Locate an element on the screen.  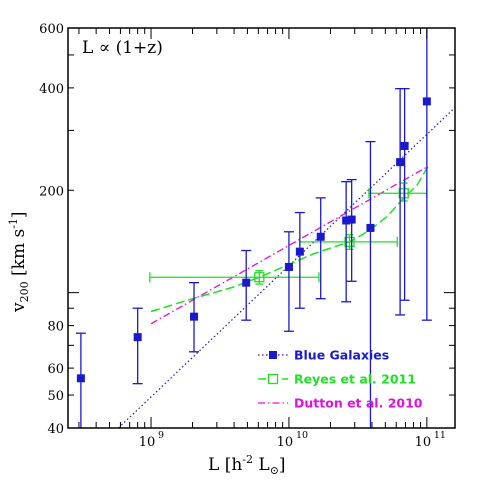
x-tick-label-exponent: 9 is located at coordinates (161, 435).